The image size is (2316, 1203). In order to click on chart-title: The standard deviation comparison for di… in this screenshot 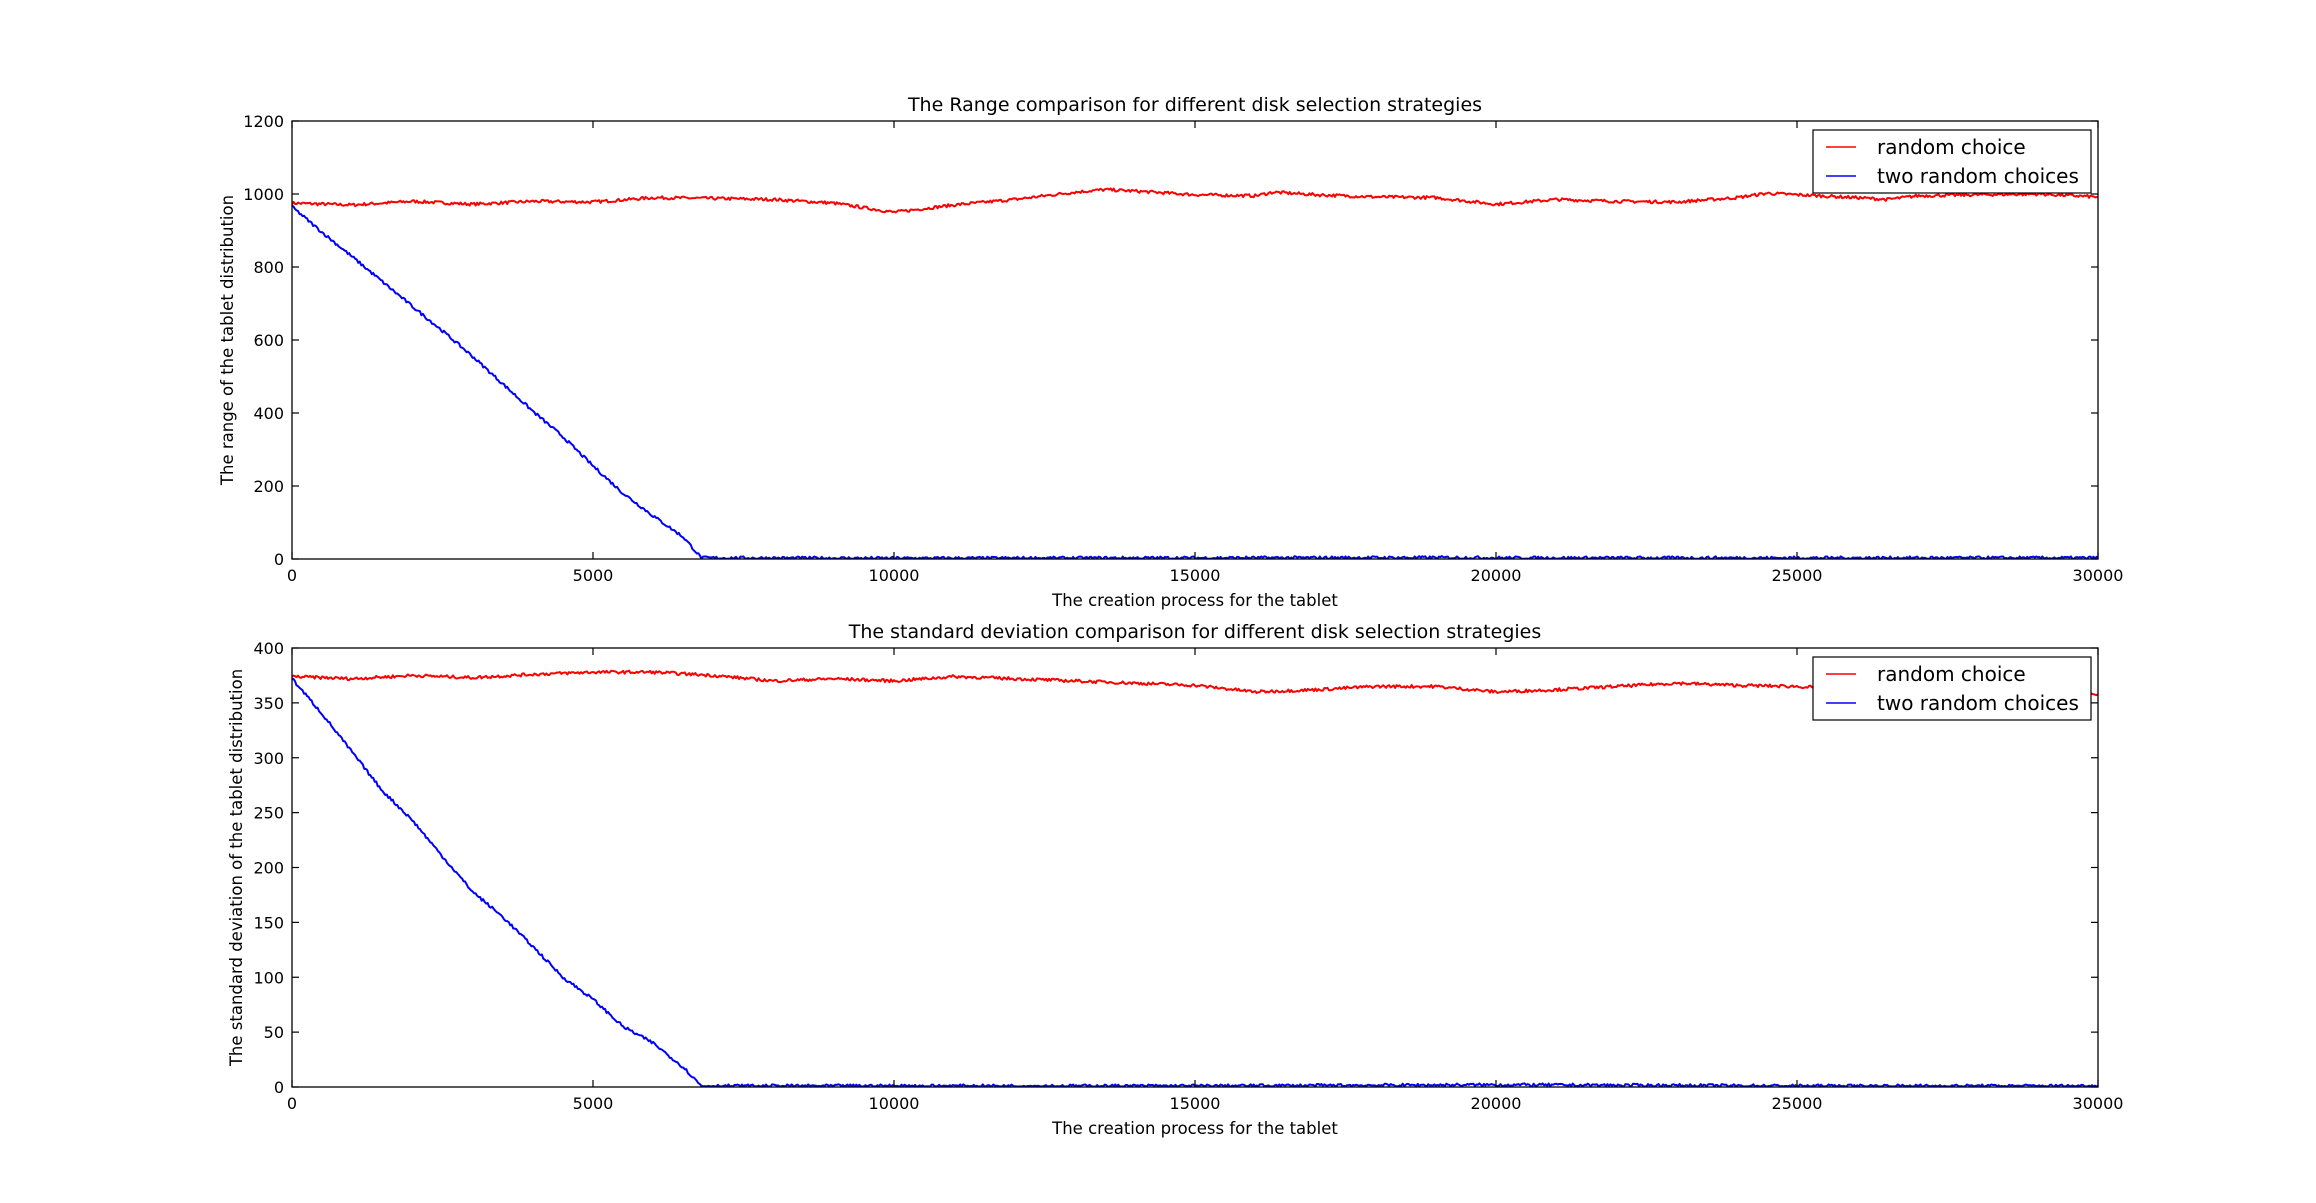, I will do `click(1195, 632)`.